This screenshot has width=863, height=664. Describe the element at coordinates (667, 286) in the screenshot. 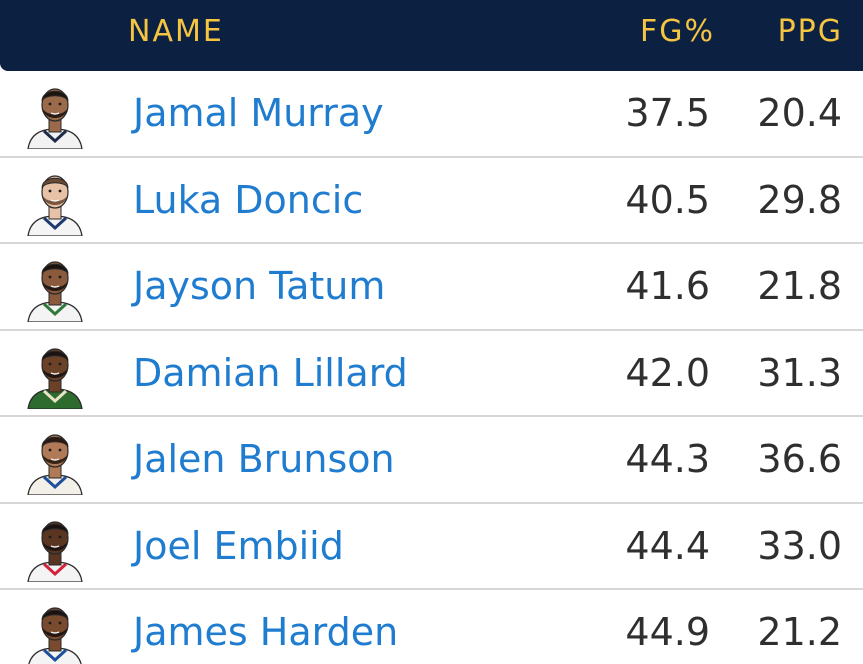

I see `fg-percent-value: 41.6` at that location.